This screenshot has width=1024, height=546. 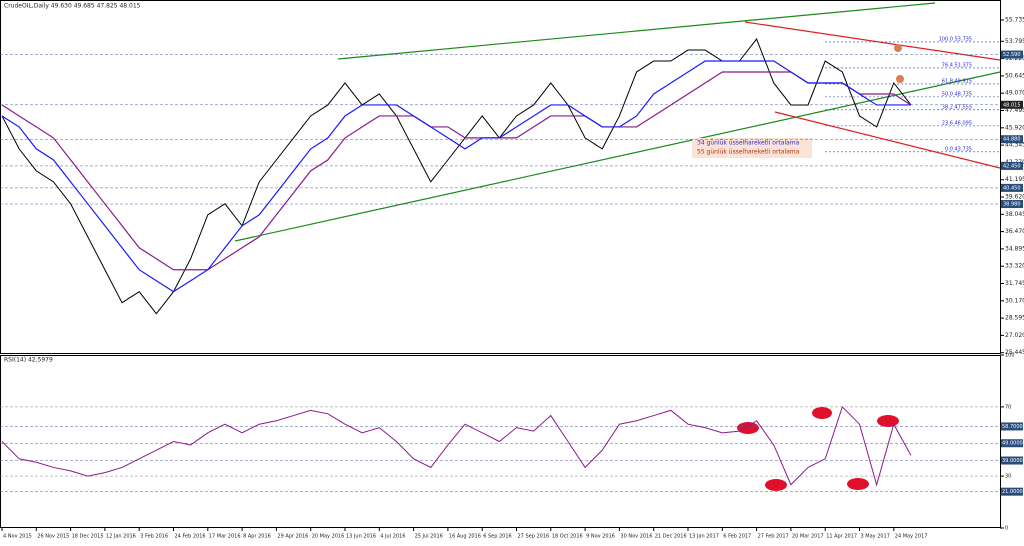 What do you see at coordinates (875, 537) in the screenshot?
I see `x-tick-label: 3 May 2017` at bounding box center [875, 537].